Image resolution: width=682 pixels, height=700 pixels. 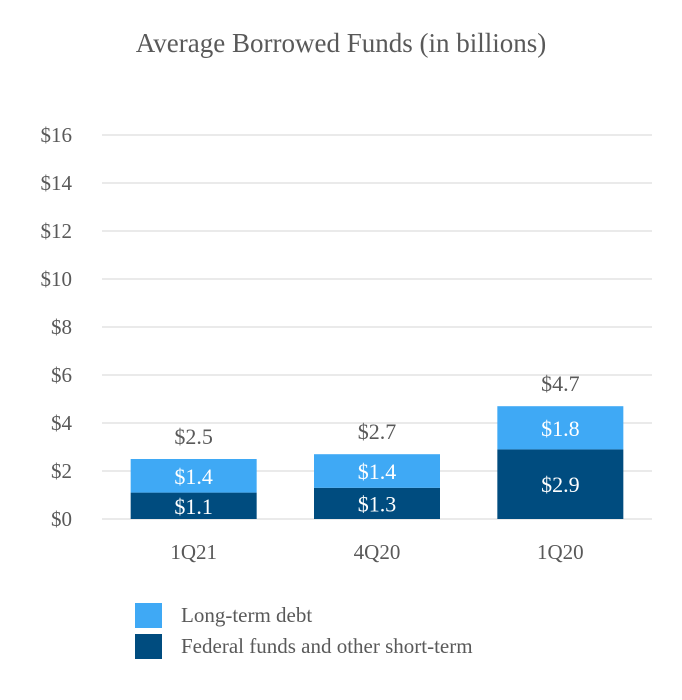 What do you see at coordinates (560, 383) in the screenshot?
I see `total-value-label: $4.7` at bounding box center [560, 383].